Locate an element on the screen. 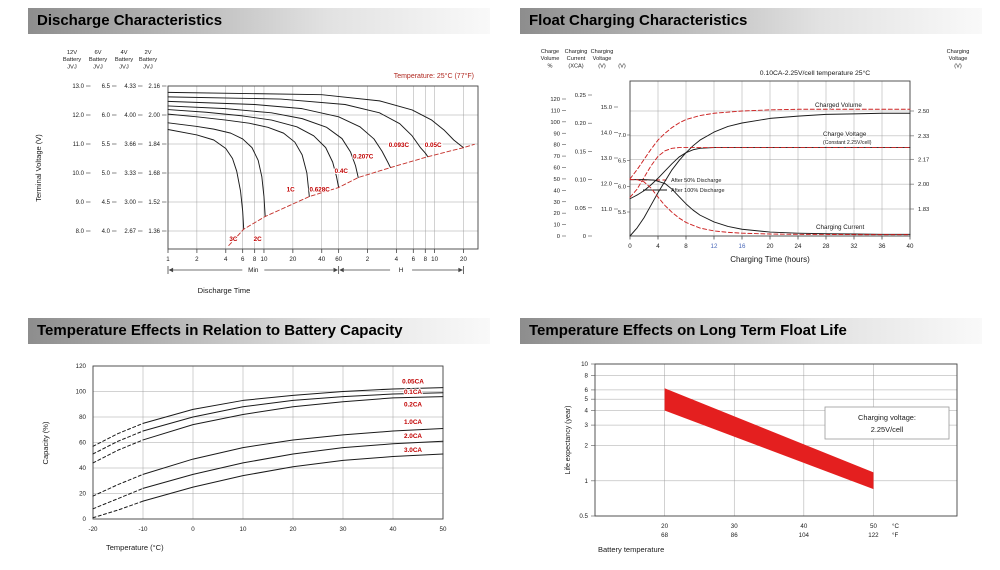 The height and width of the screenshot is (570, 1000). y-tick-label: 8 is located at coordinates (587, 375).